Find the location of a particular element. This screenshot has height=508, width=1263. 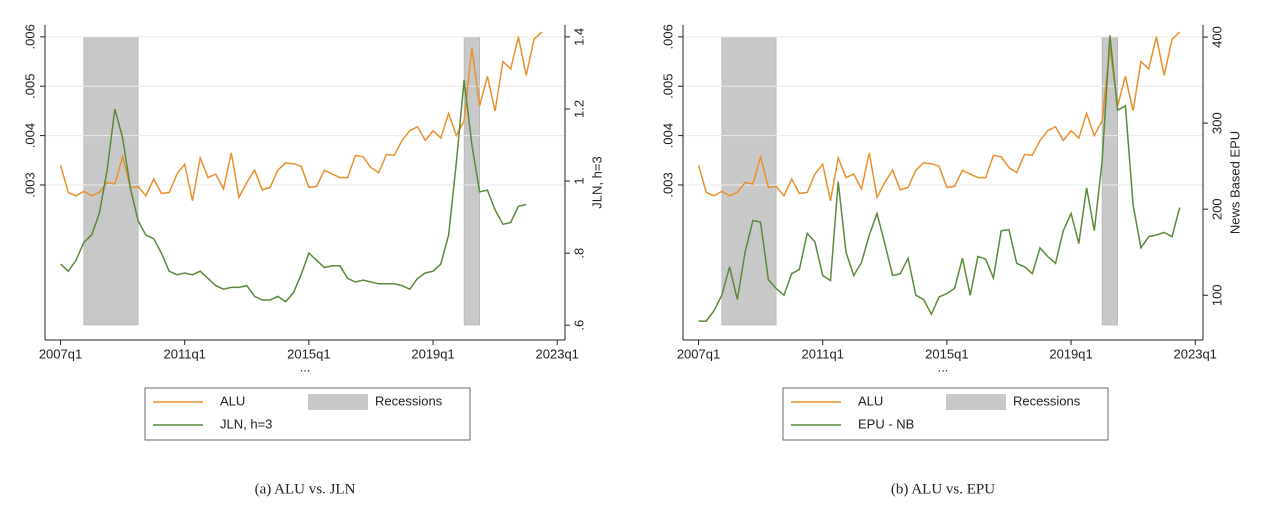

caption: (a) ALU vs. JLN is located at coordinates (305, 489).